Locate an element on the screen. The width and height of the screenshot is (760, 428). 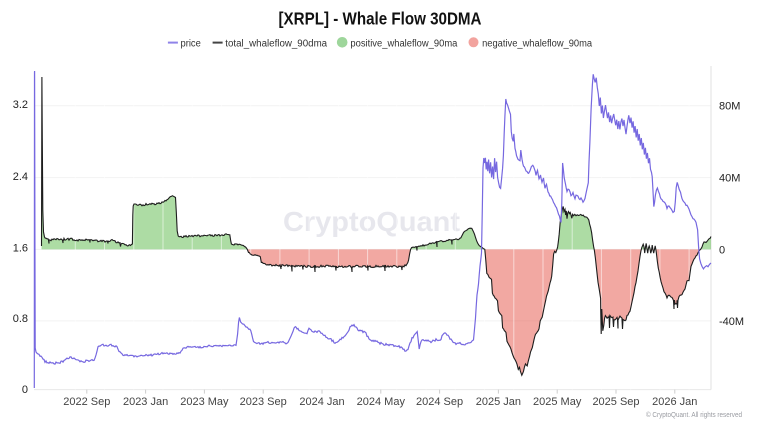
svg-text: 2025 May is located at coordinates (557, 402).